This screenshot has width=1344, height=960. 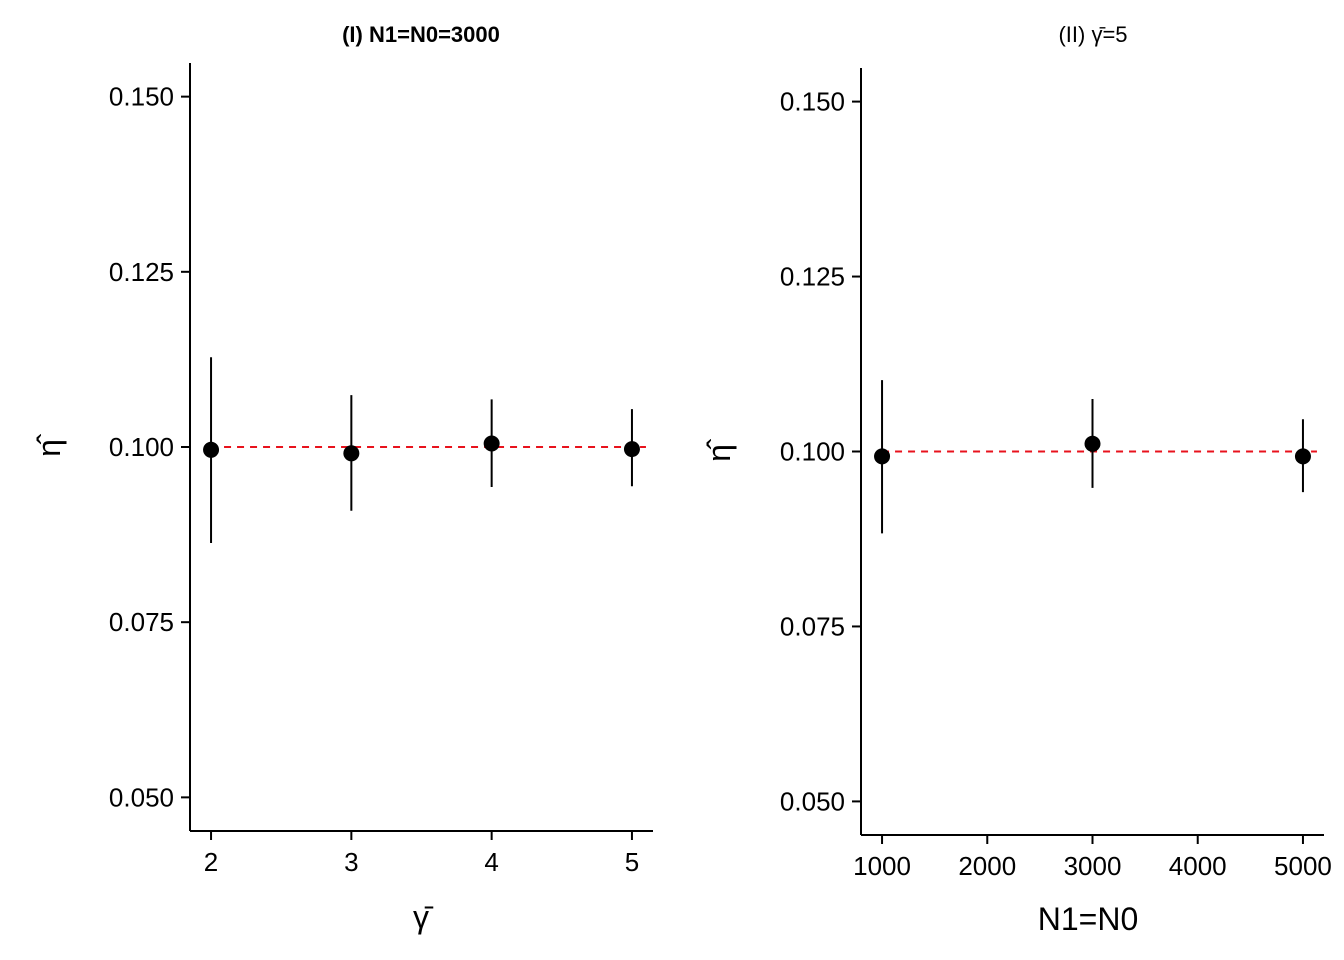 What do you see at coordinates (141, 622) in the screenshot?
I see `panel-1-y-tick-label: 0.075` at bounding box center [141, 622].